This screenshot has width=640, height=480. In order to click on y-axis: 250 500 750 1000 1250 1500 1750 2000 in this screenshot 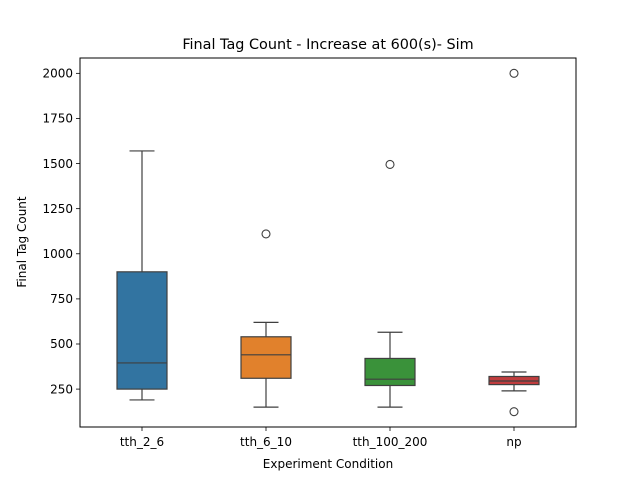, I will do `click(61, 231)`.